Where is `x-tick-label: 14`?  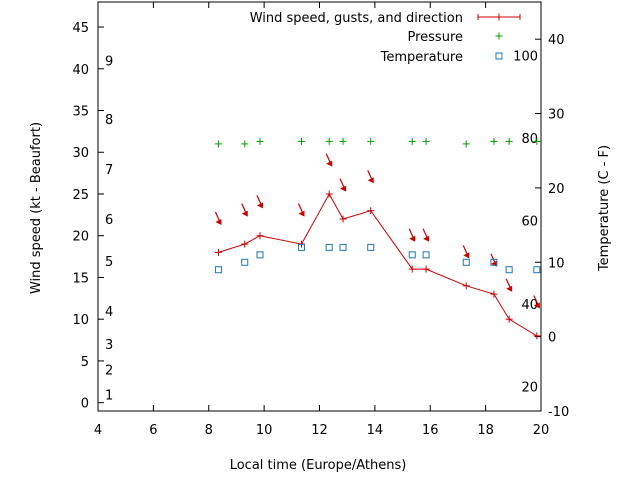 x-tick-label: 14 is located at coordinates (375, 430).